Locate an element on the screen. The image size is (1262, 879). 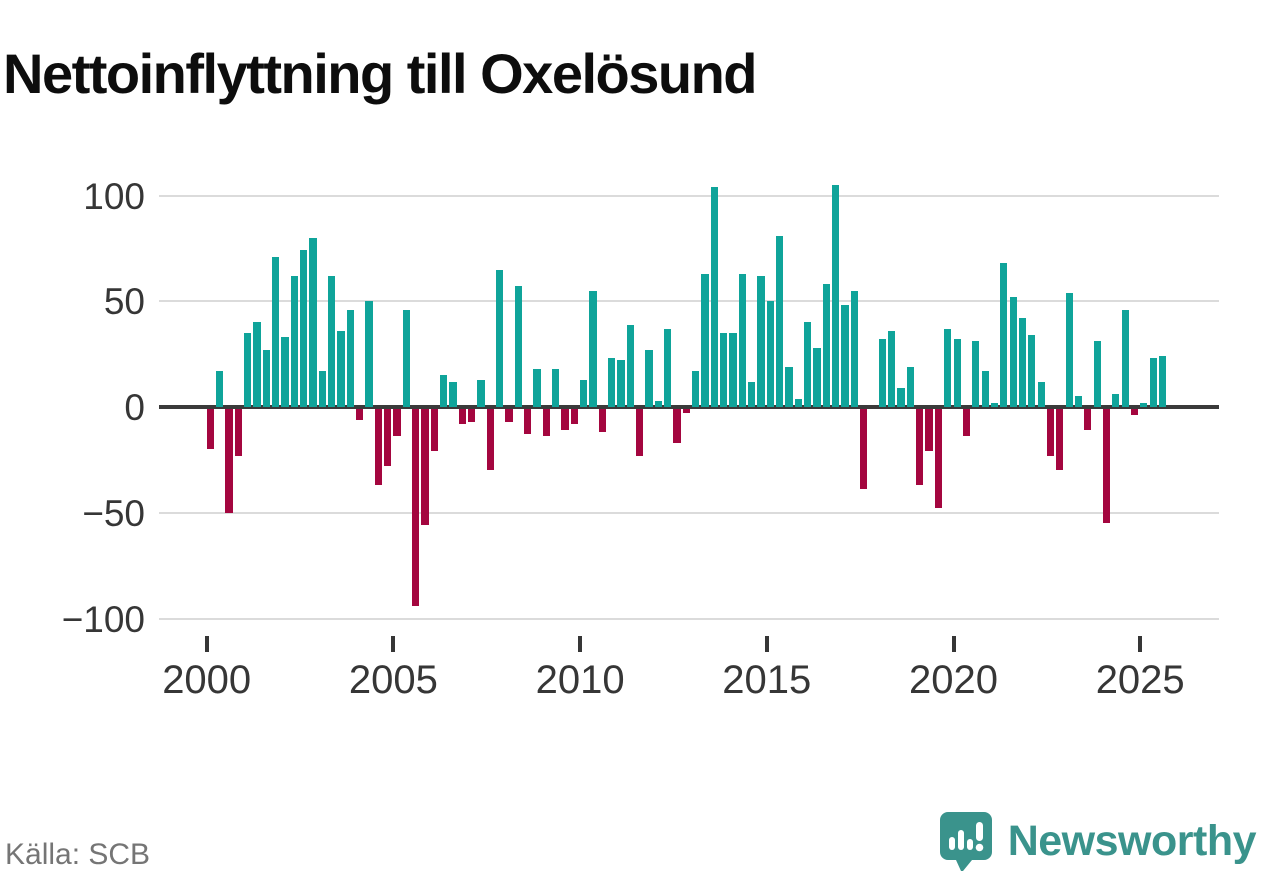
y-tick-label: 100 is located at coordinates (114, 196).